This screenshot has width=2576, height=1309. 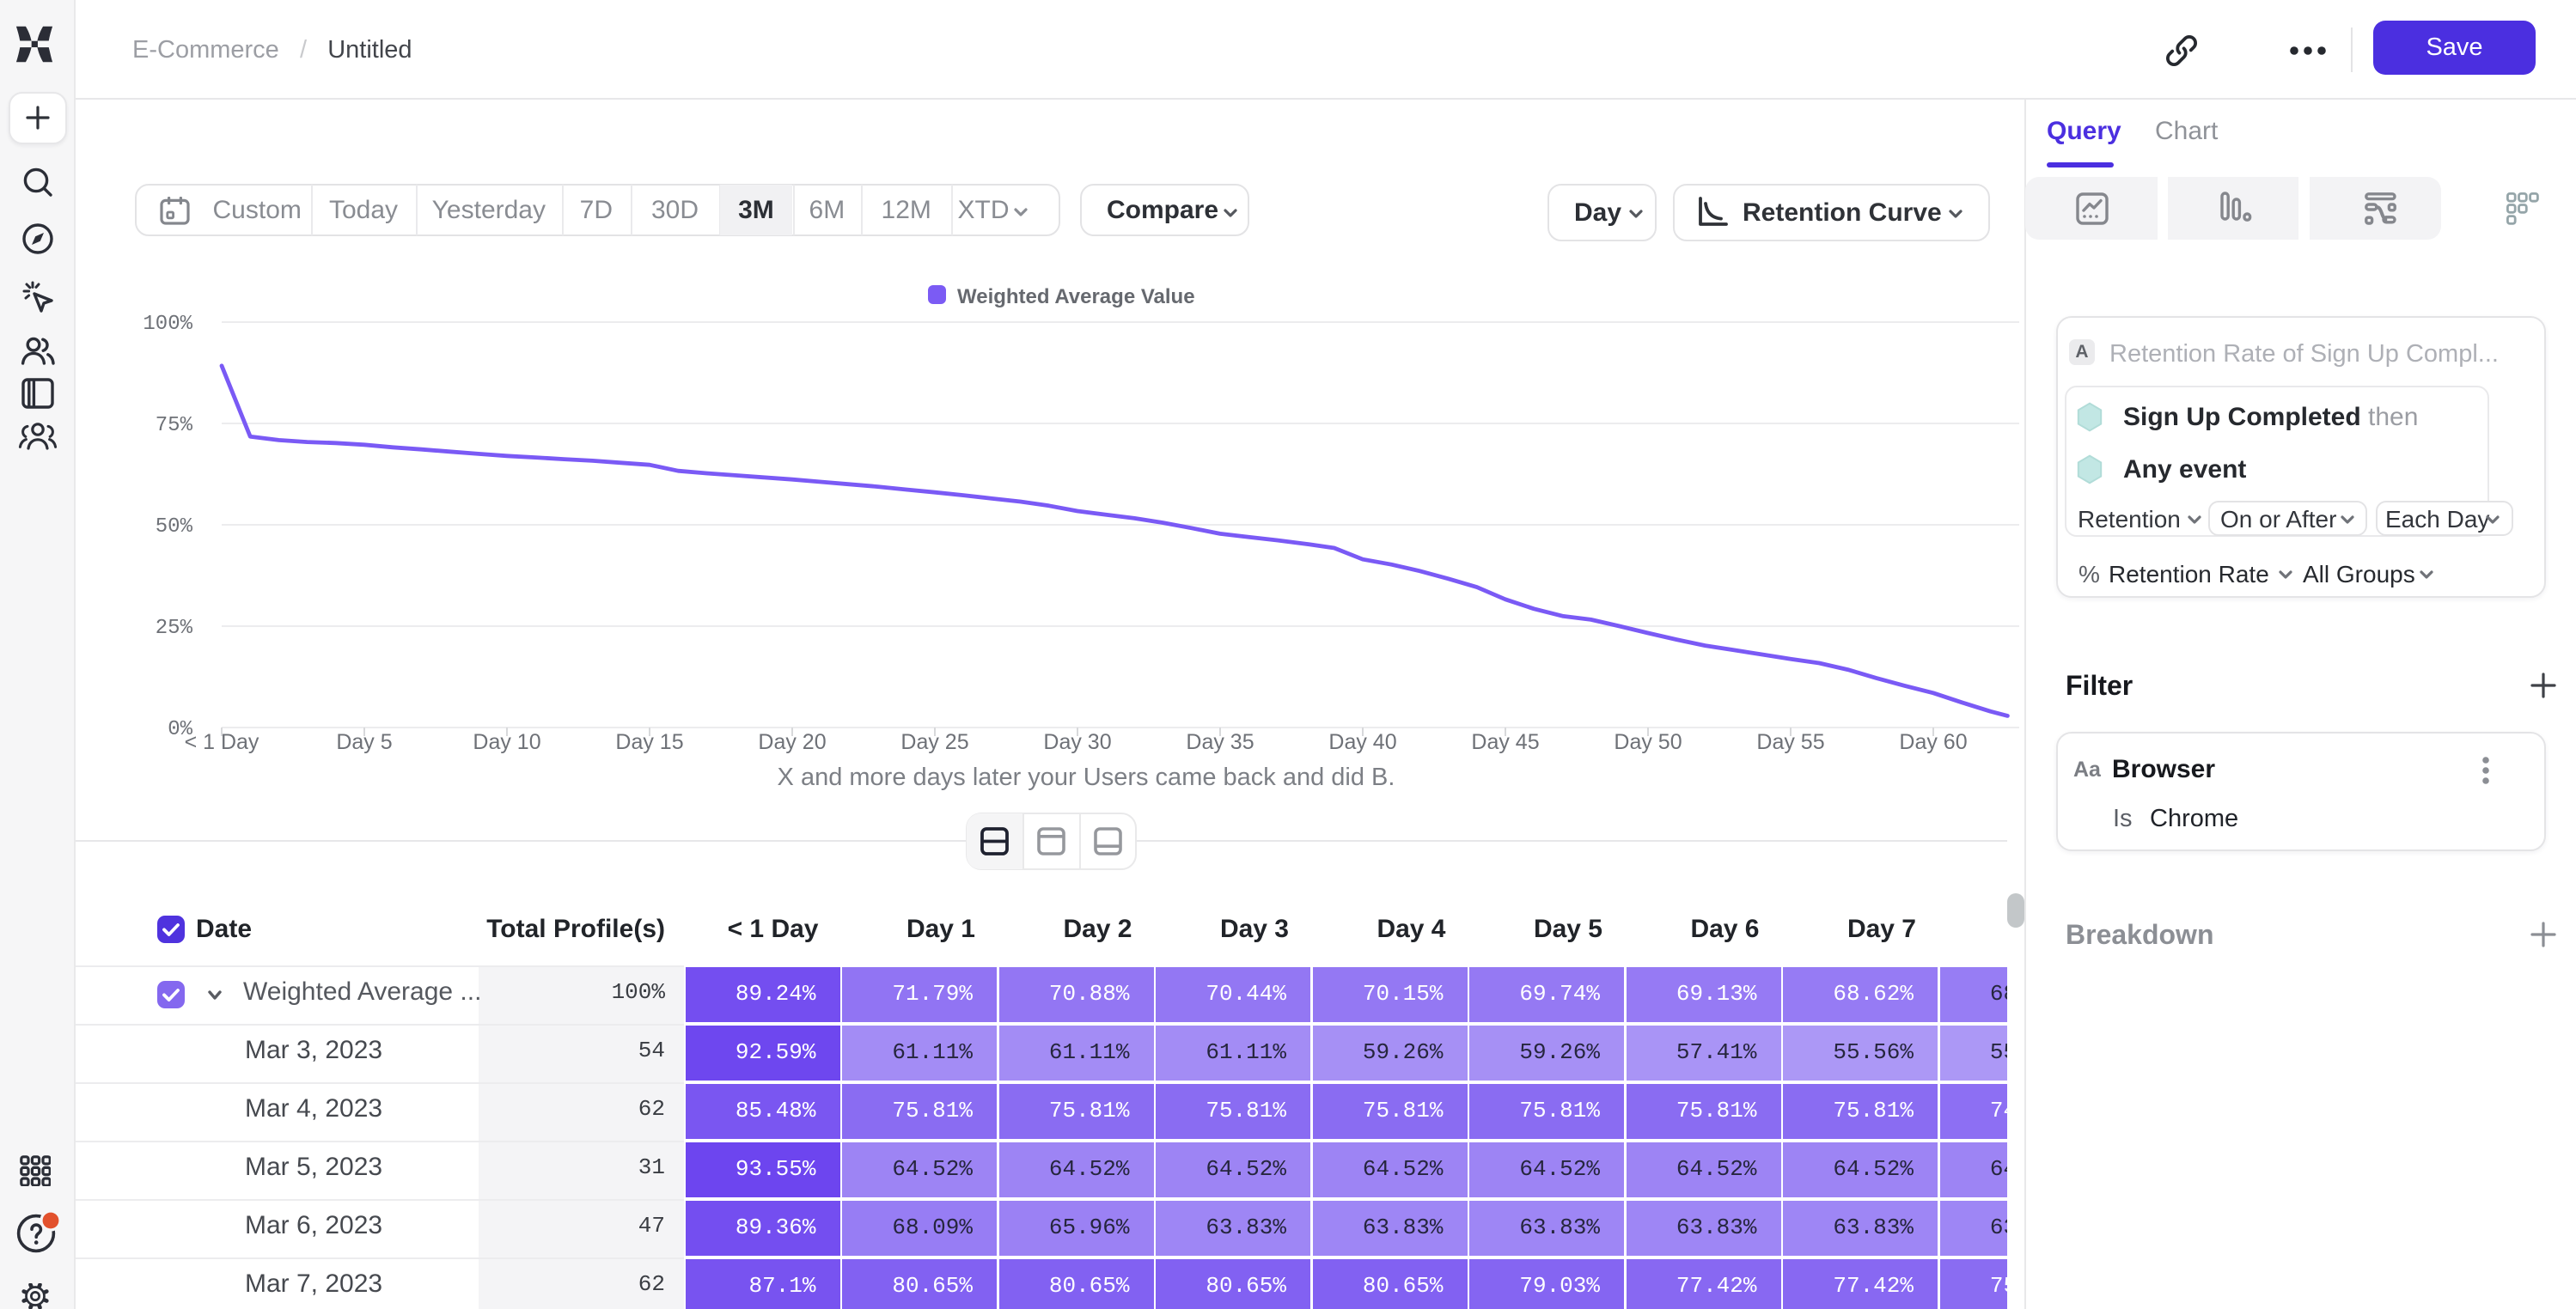 What do you see at coordinates (167, 324) in the screenshot?
I see `svg-text: 100%` at bounding box center [167, 324].